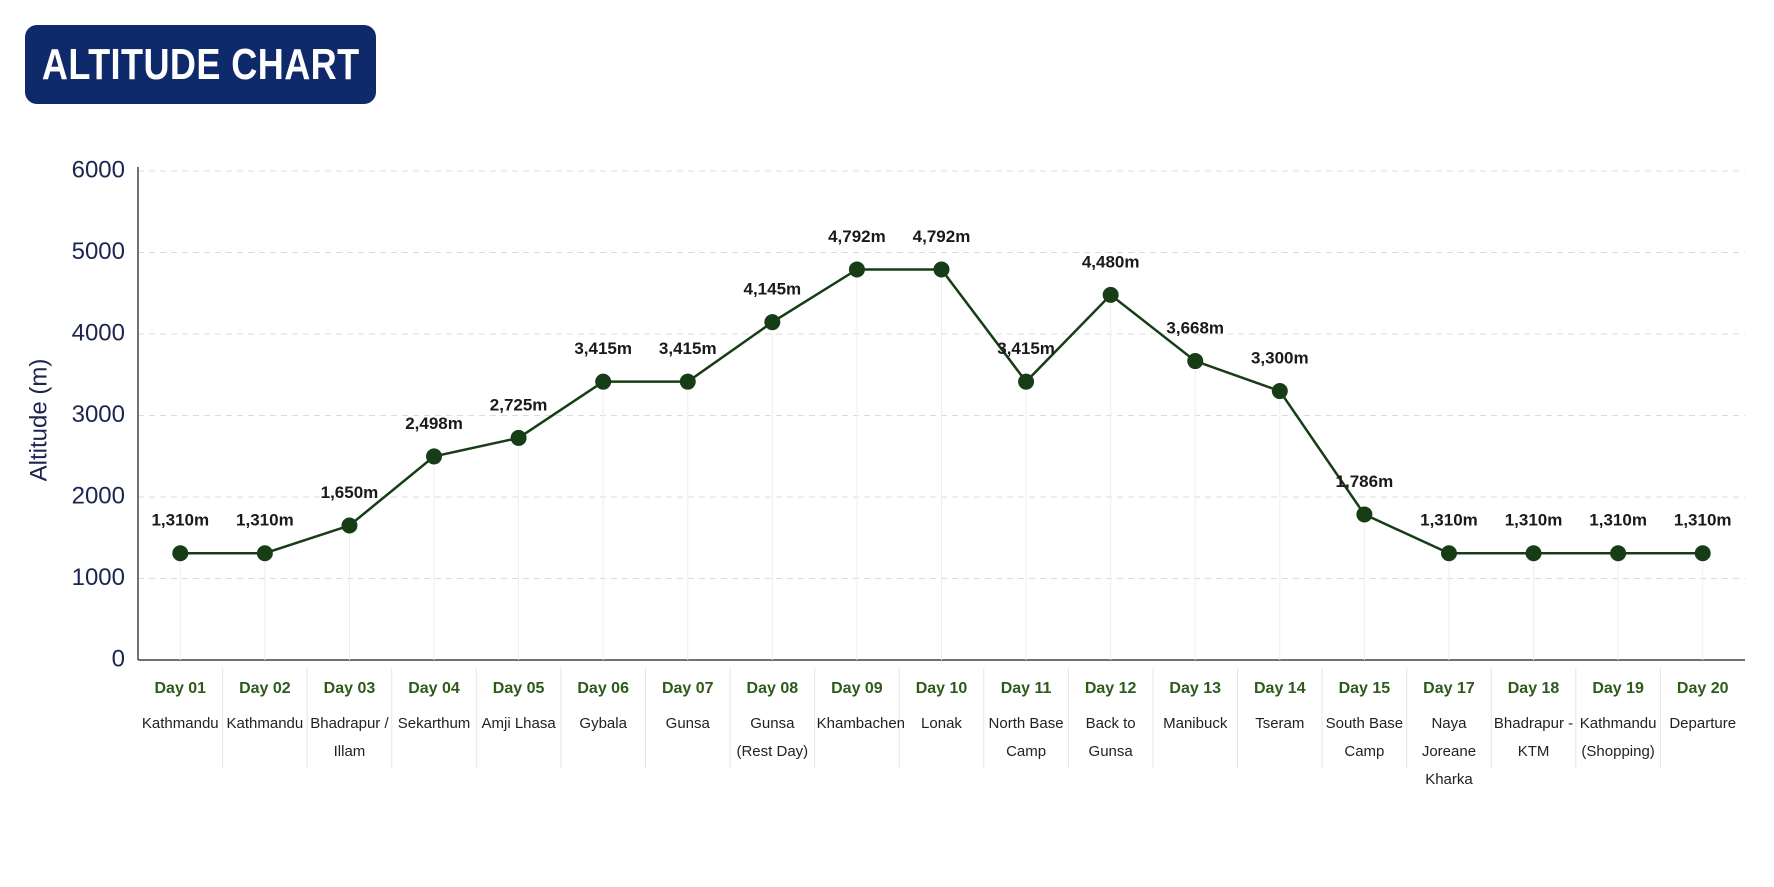  I want to click on x-location-label: South Base Camp, so click(1364, 737).